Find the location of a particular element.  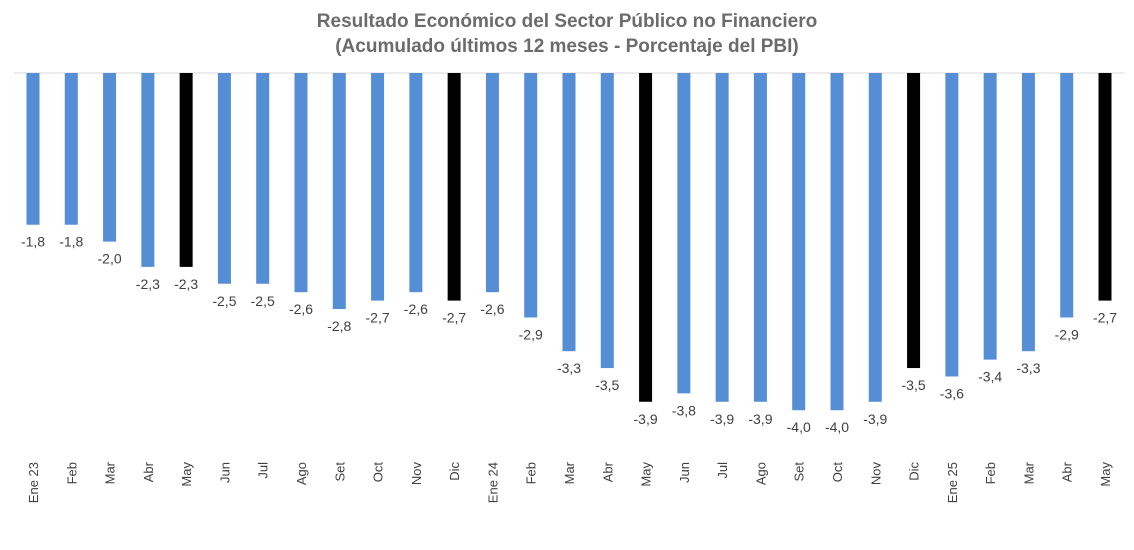

x-tick-label: Ene 25 is located at coordinates (952, 482).